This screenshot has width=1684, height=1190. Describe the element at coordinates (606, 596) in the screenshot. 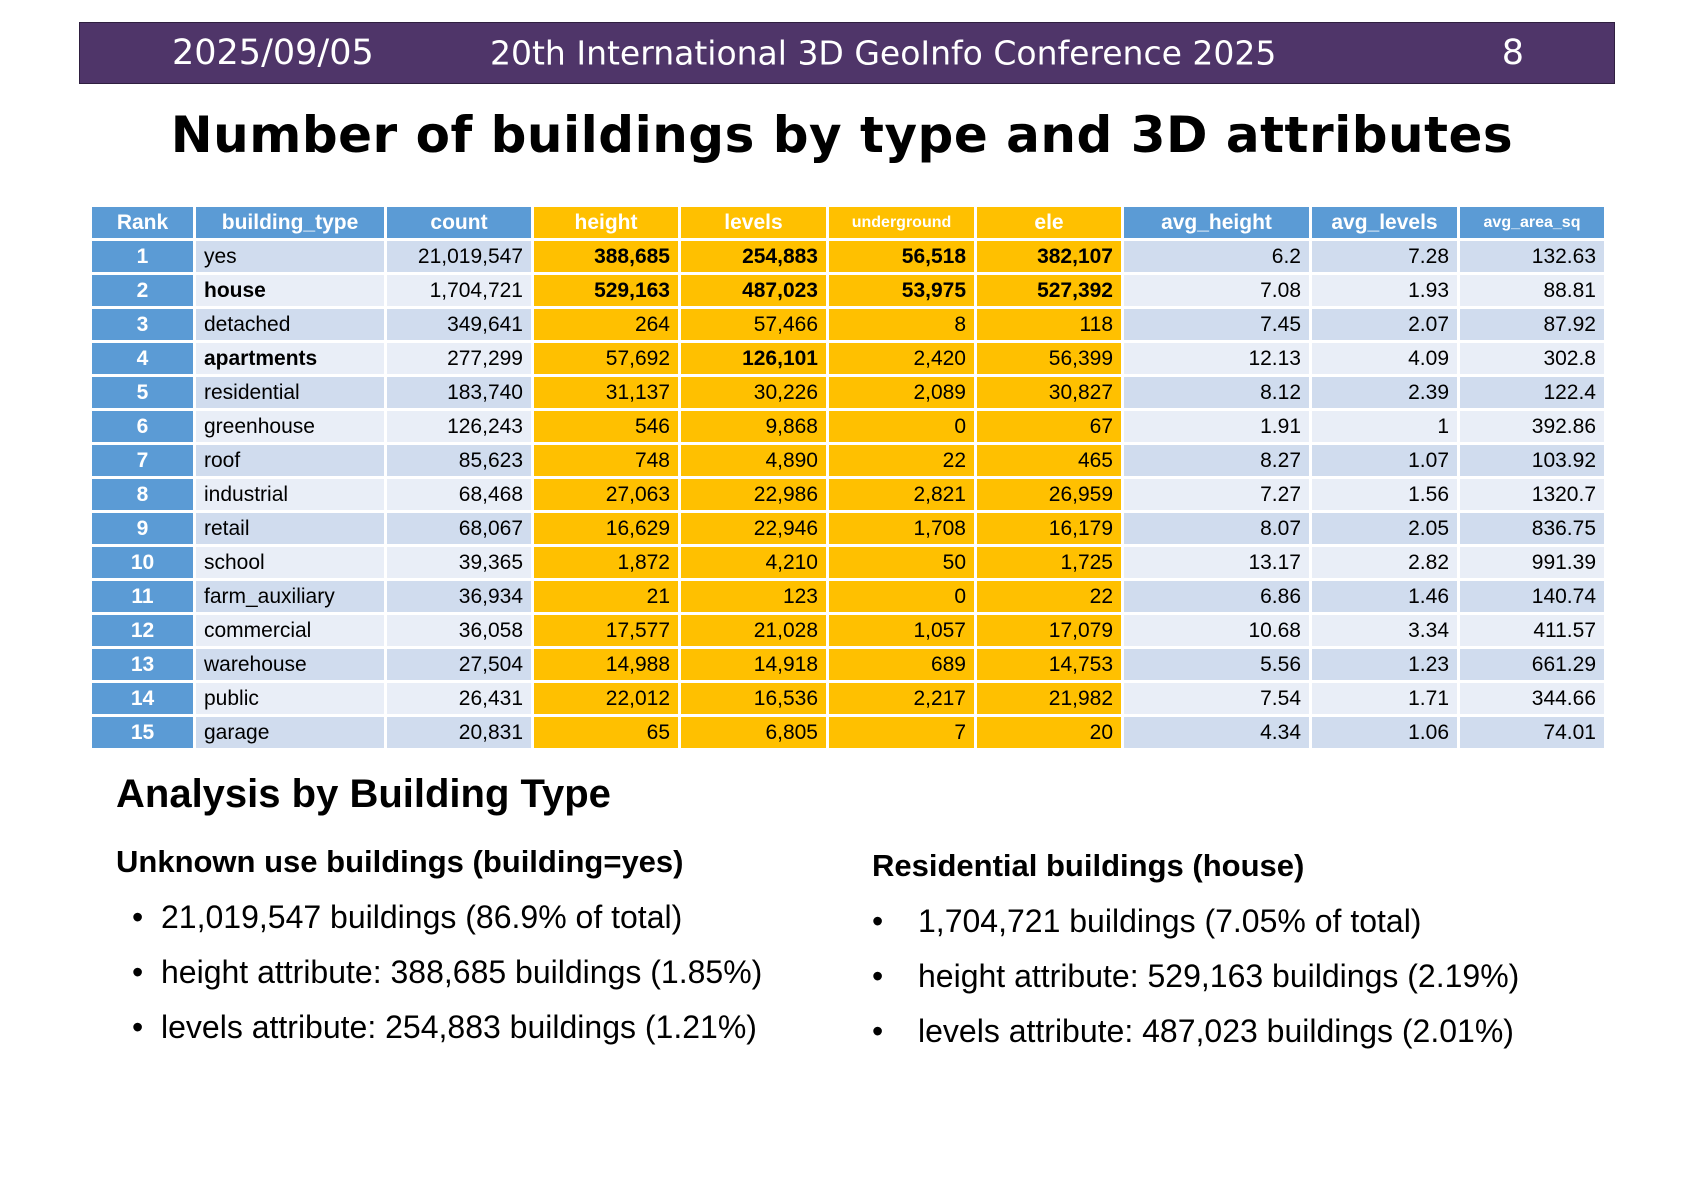

I see `cell-height: 21` at that location.